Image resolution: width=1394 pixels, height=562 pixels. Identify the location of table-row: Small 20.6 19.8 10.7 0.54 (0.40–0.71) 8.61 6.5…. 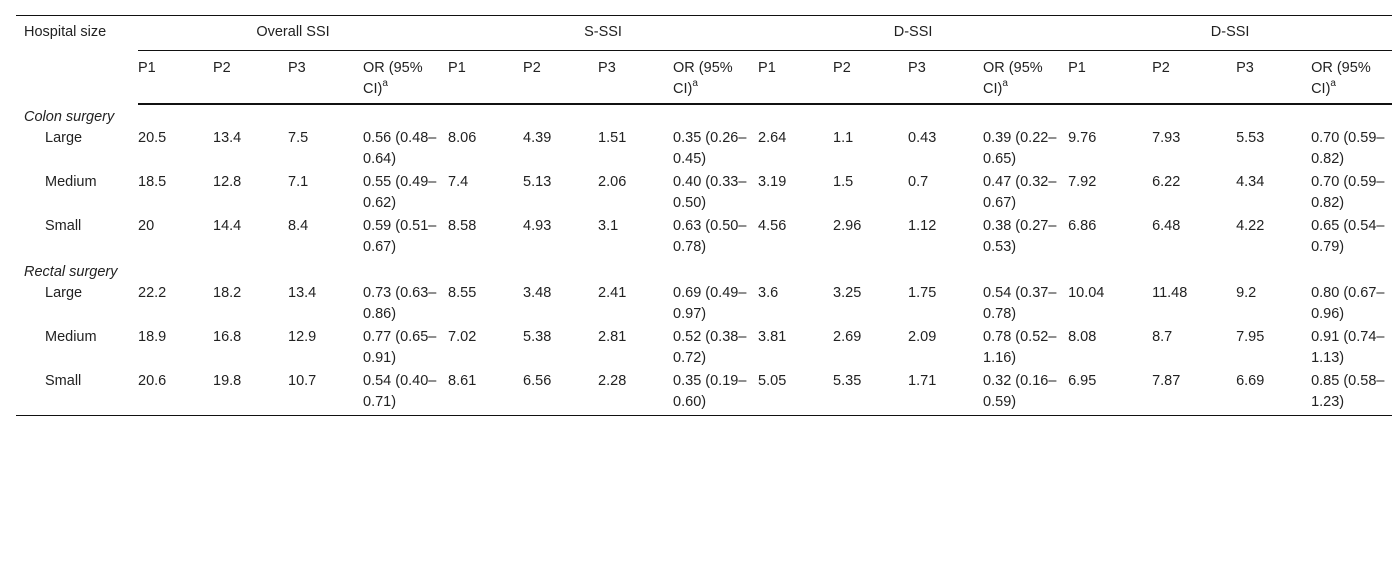
(704, 393).